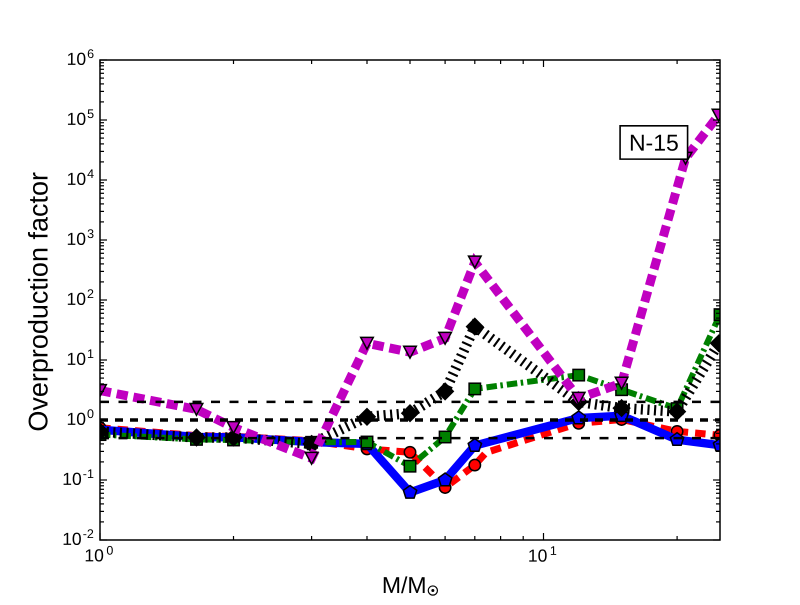 The image size is (800, 605). I want to click on svg-text: 5, so click(90, 114).